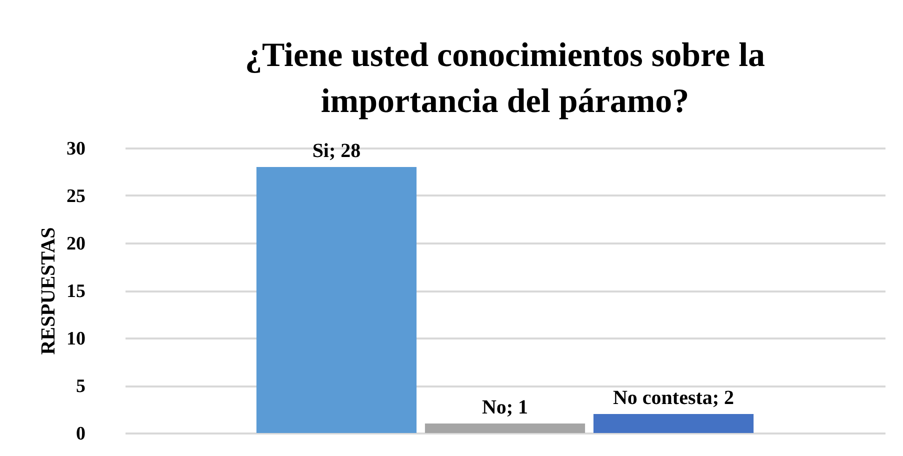  Describe the element at coordinates (76, 339) in the screenshot. I see `y-tick-label: 10` at that location.